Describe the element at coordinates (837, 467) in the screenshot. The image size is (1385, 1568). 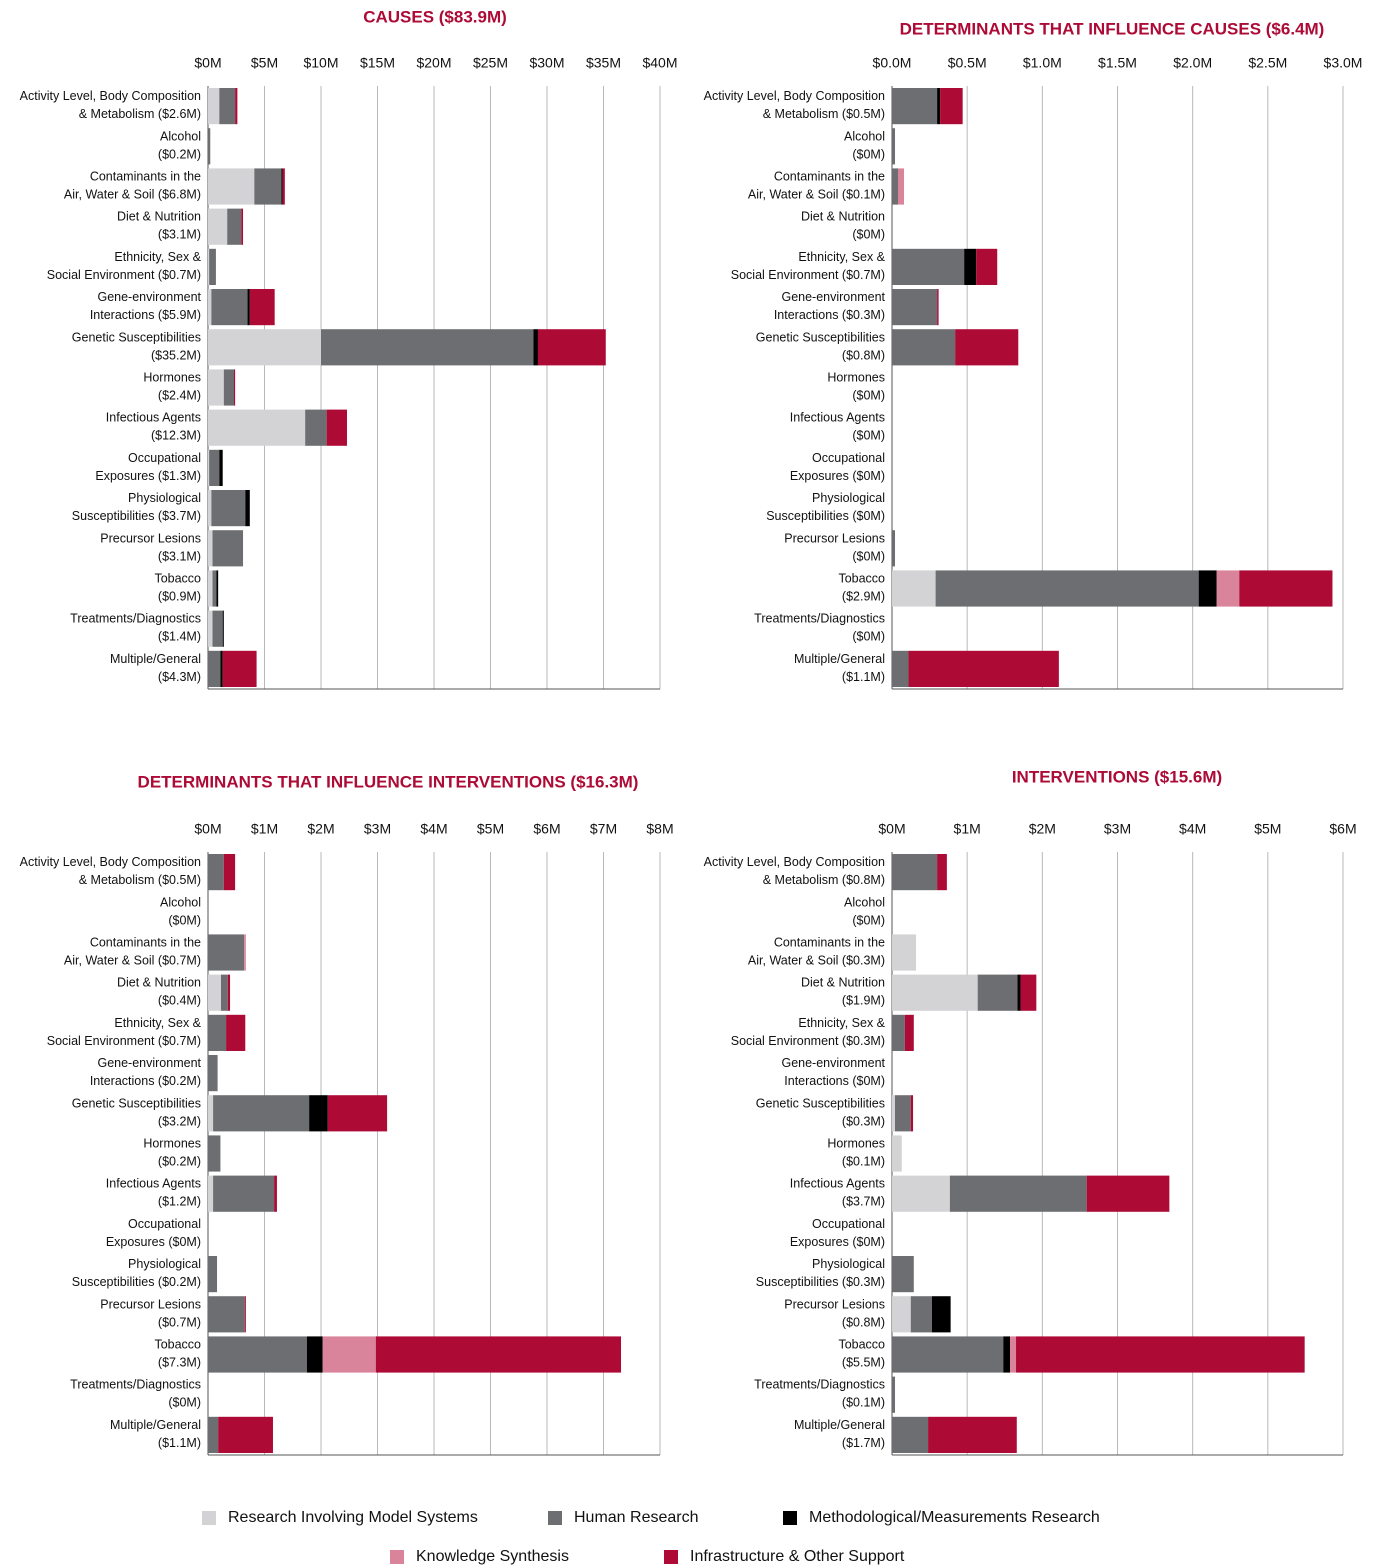
I see `category-label: Occupational Exposures ($0M)` at that location.